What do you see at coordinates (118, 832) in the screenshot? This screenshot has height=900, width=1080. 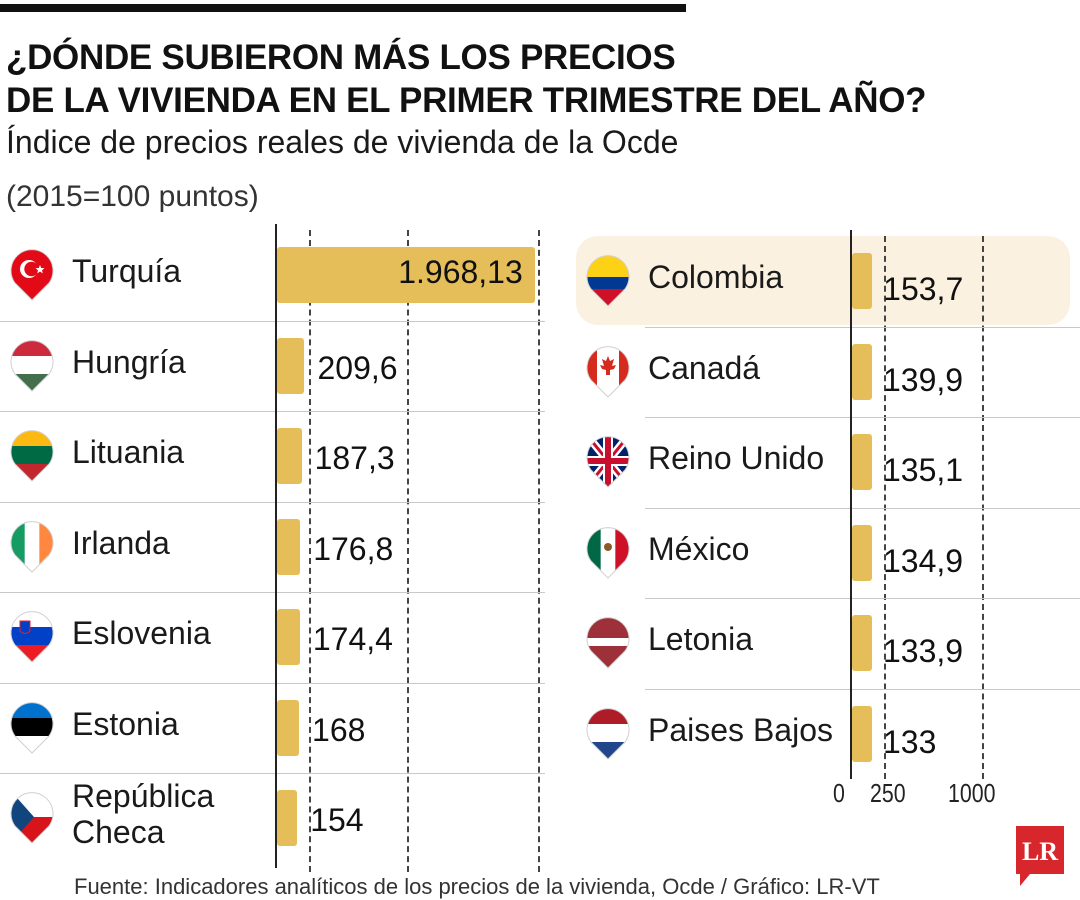 I see `country-label-line: Checa` at bounding box center [118, 832].